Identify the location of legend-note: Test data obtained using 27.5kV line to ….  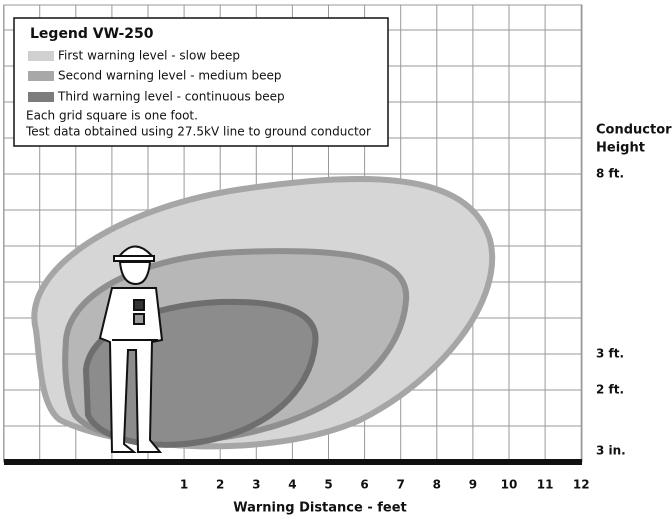
(198, 132).